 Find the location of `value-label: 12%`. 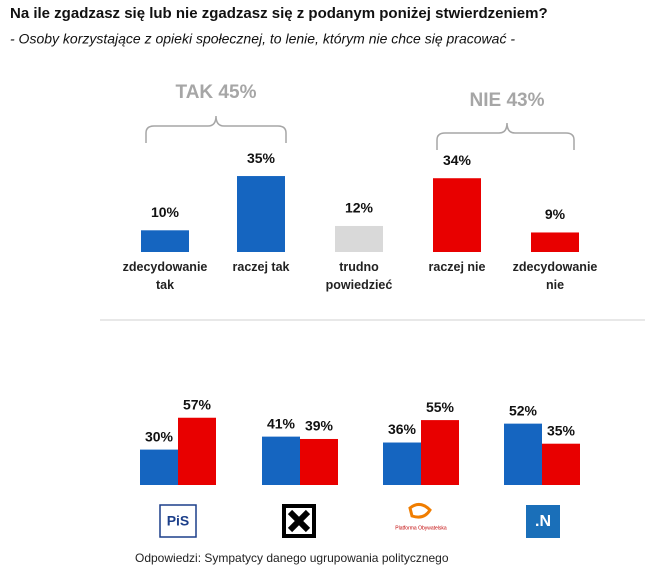

value-label: 12% is located at coordinates (359, 208).